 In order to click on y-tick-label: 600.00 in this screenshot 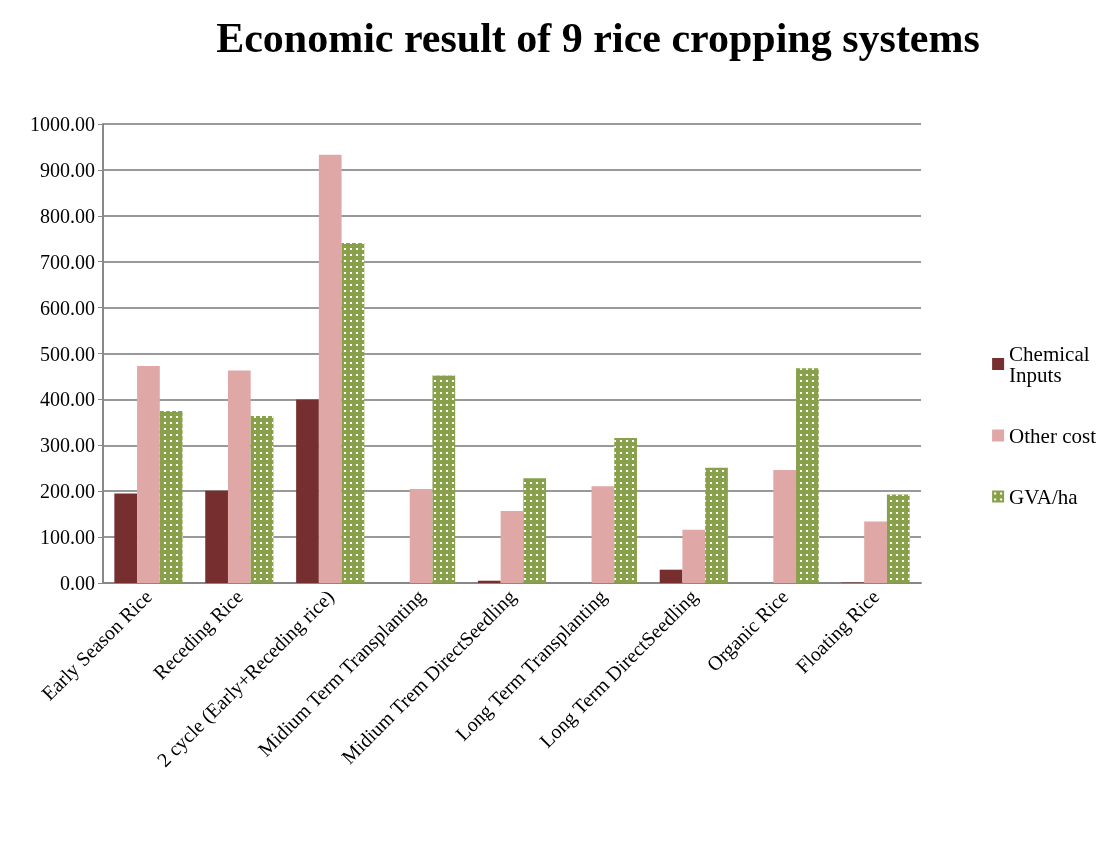, I will do `click(67, 307)`.